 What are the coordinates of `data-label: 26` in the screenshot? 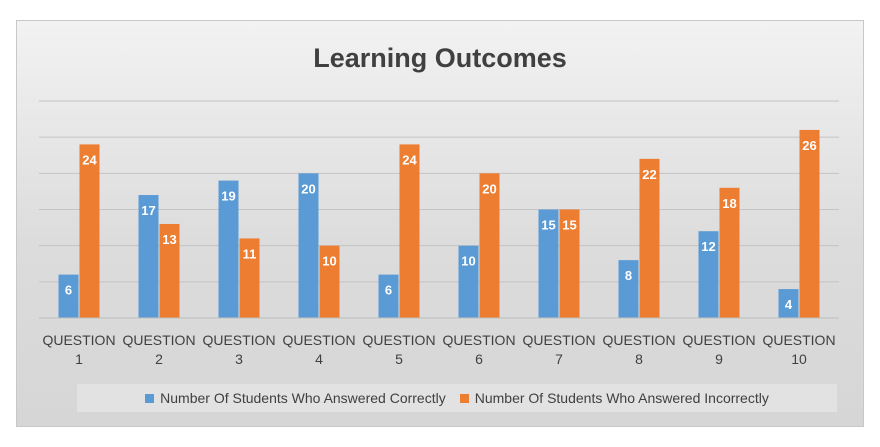 It's located at (809, 145).